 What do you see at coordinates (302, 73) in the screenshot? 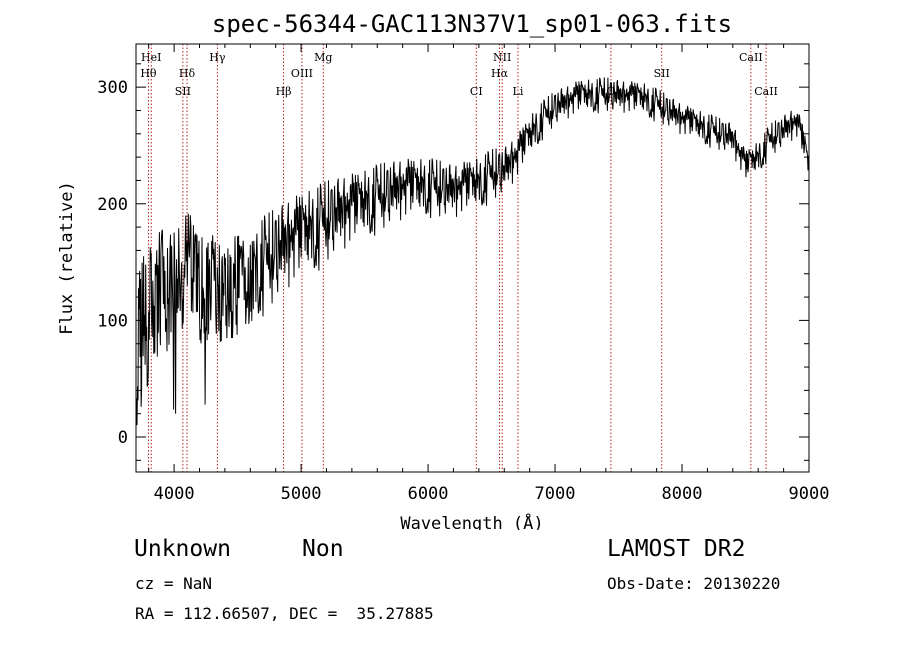
I see `line-marker-label: OIII` at bounding box center [302, 73].